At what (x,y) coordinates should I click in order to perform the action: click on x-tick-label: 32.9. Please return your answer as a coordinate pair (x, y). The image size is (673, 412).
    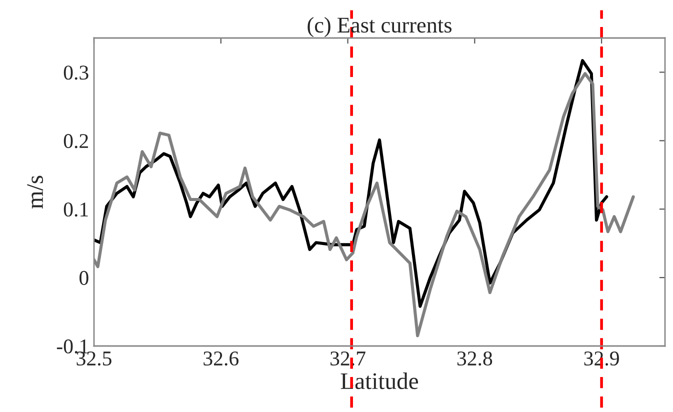
    Looking at the image, I should click on (601, 359).